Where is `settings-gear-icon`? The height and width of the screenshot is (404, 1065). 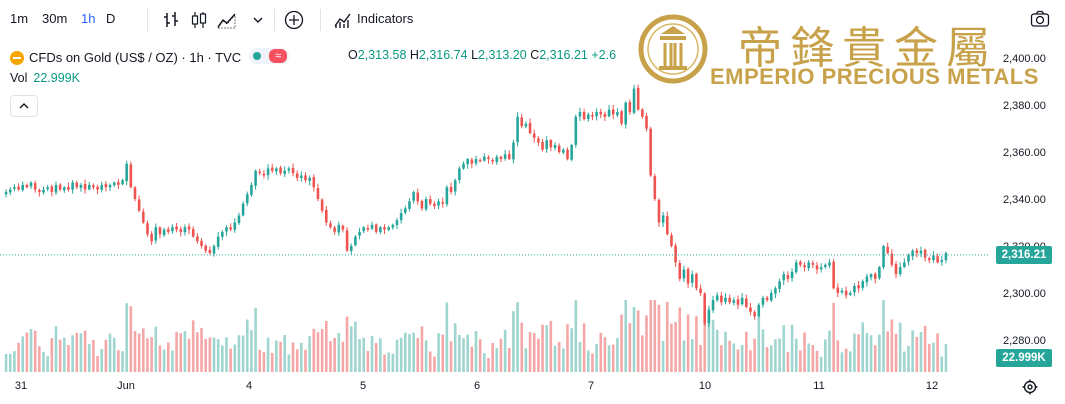
settings-gear-icon is located at coordinates (1030, 387).